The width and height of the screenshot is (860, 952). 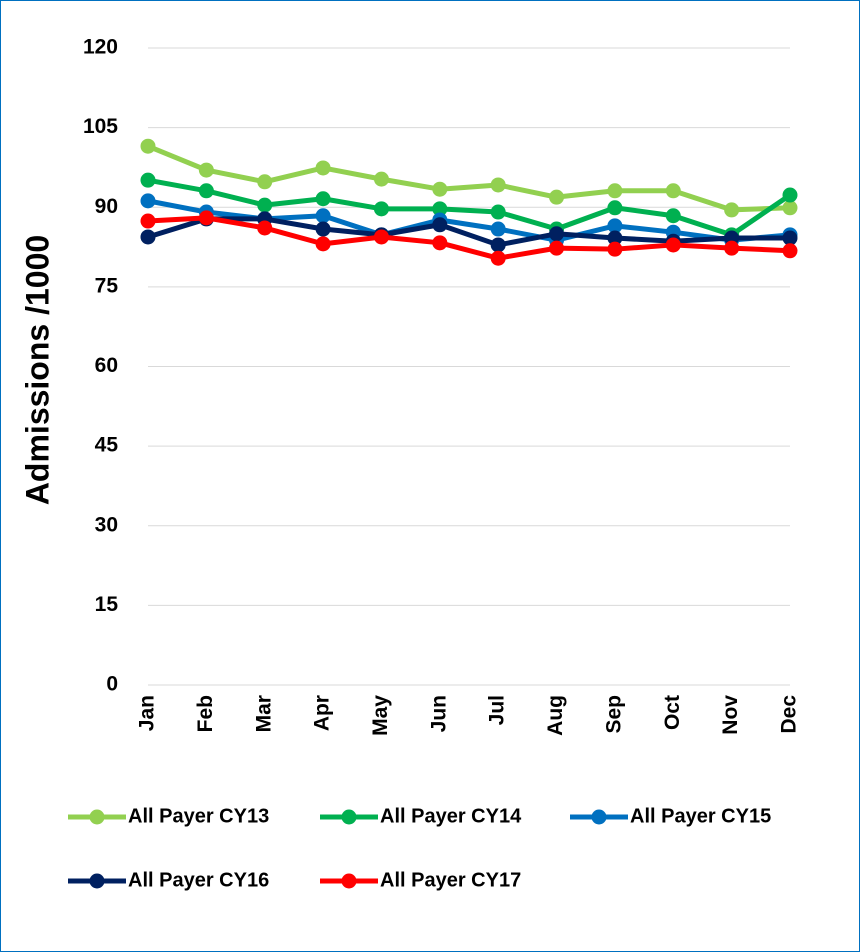 I want to click on y-tick-label: 15, so click(x=107, y=604).